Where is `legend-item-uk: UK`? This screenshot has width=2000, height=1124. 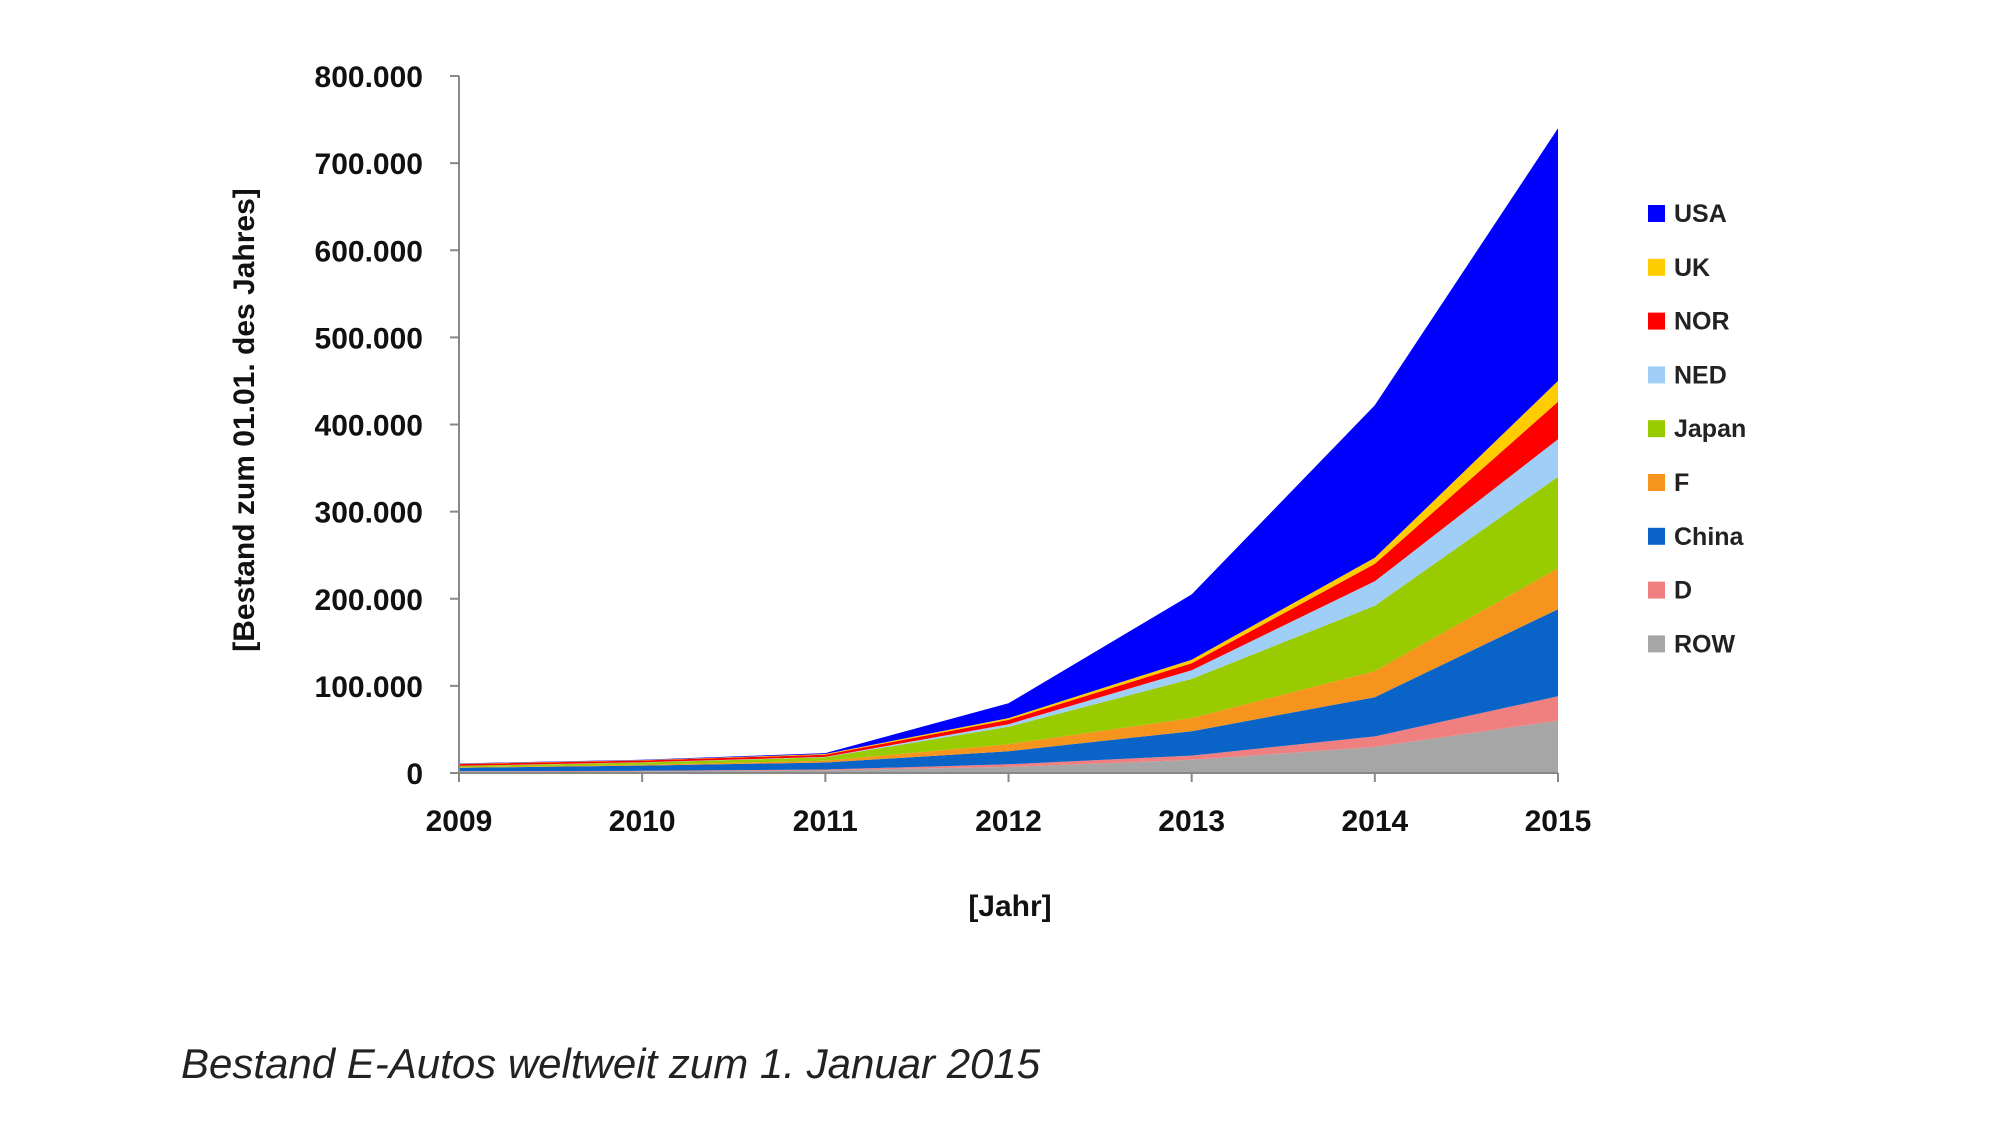 legend-item-uk: UK is located at coordinates (1679, 268).